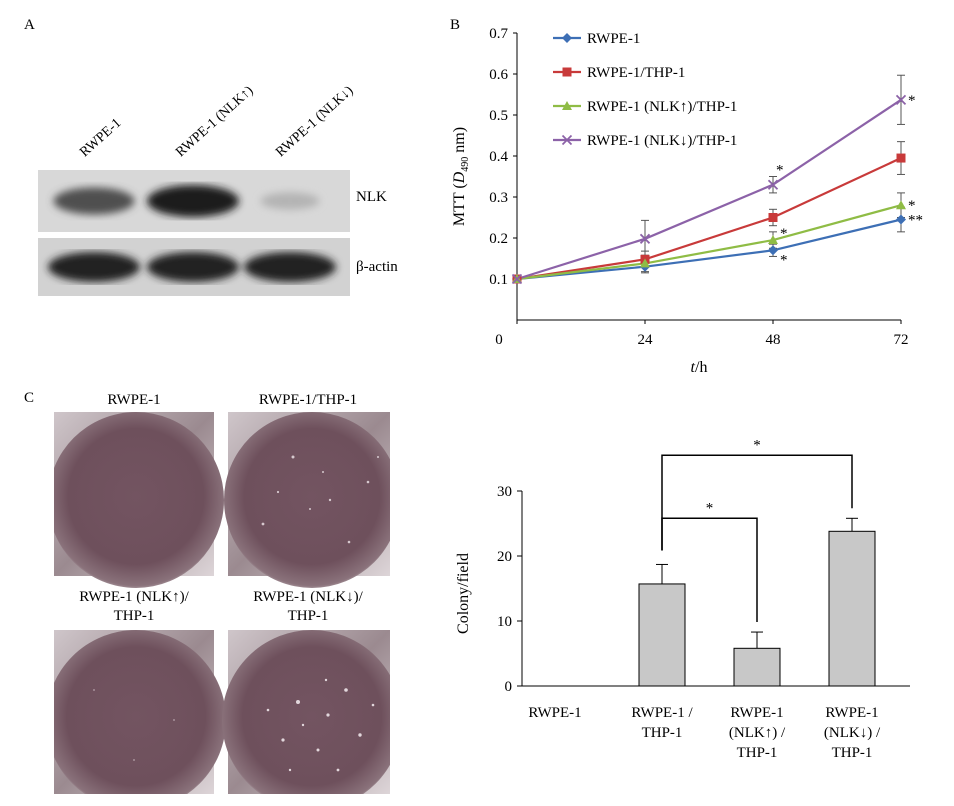 The height and width of the screenshot is (806, 954). I want to click on point-s3-p3, so click(901, 99).